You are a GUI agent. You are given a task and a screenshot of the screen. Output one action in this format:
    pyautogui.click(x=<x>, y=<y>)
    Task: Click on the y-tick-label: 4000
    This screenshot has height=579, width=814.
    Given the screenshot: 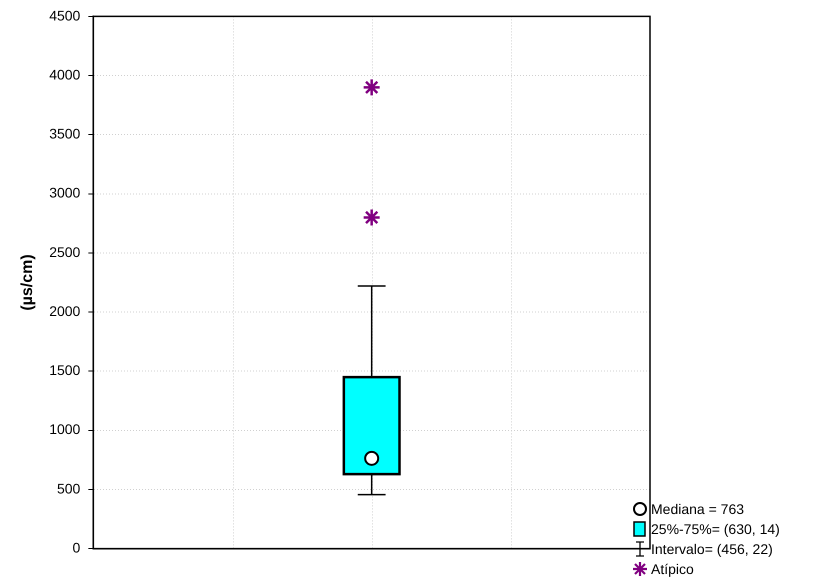 What is the action you would take?
    pyautogui.click(x=65, y=74)
    